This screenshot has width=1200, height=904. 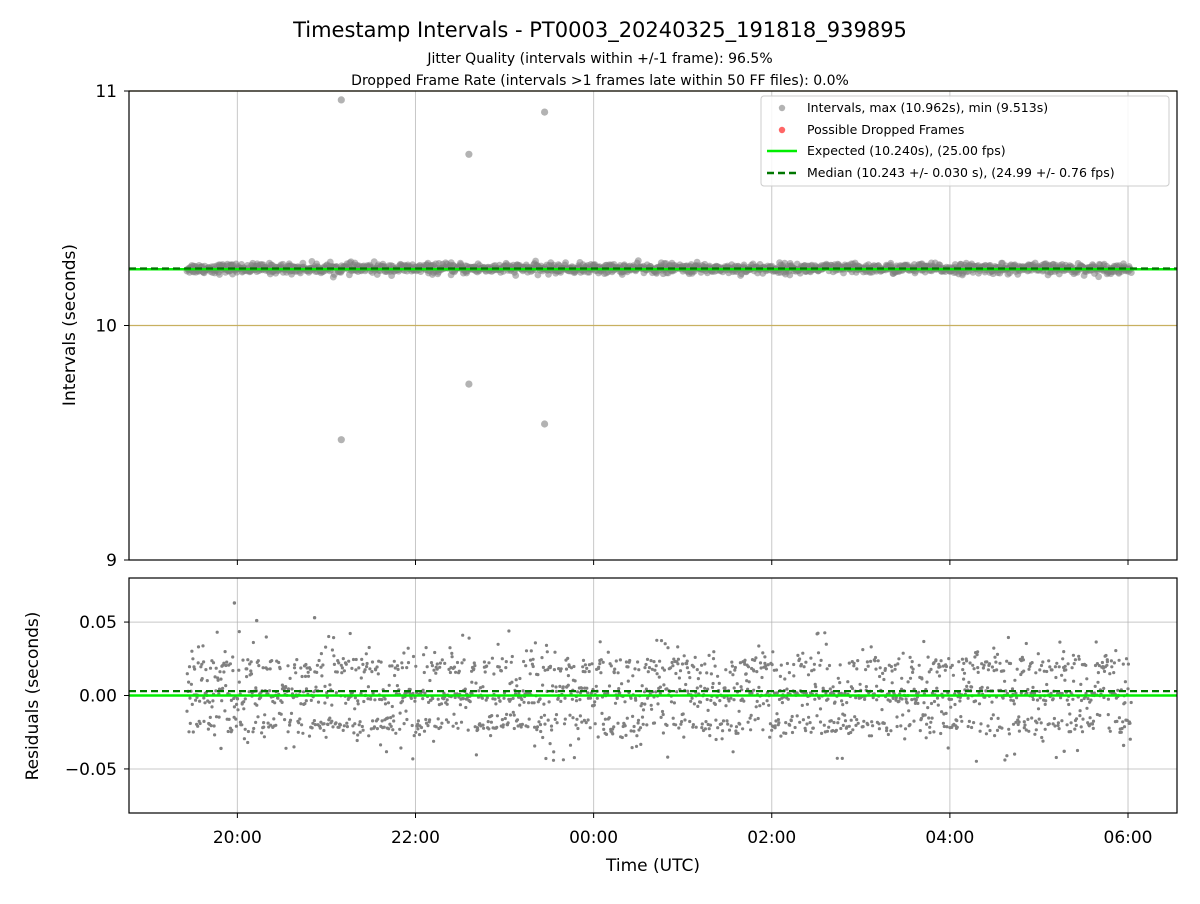 I want to click on intervals-y-tick-label: 10, so click(x=106, y=327).